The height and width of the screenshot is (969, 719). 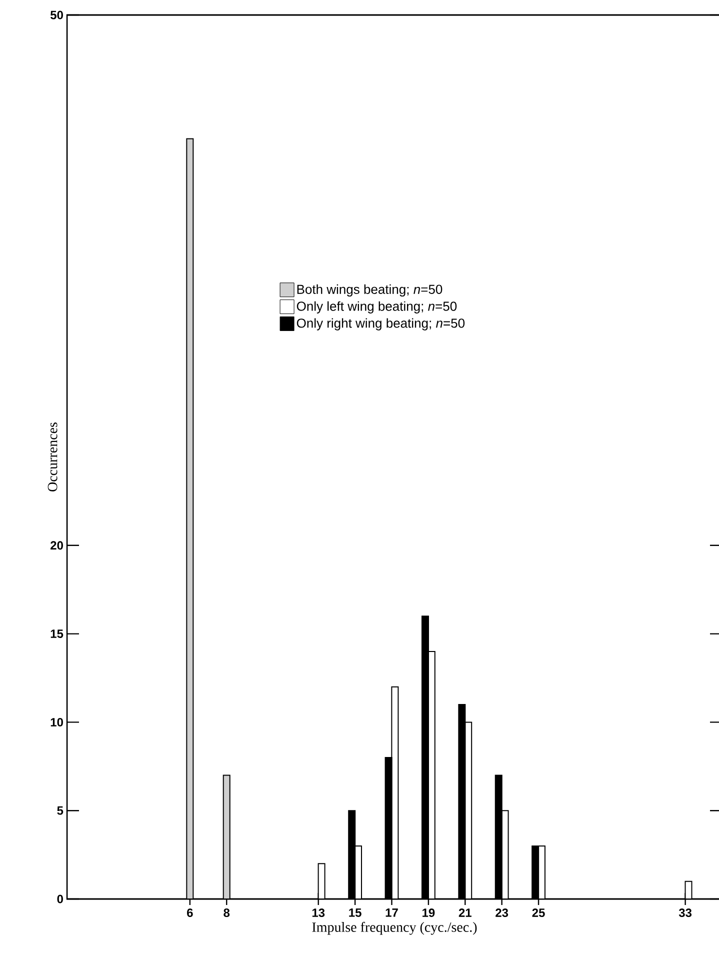 What do you see at coordinates (190, 913) in the screenshot?
I see `x-tick-label: 6` at bounding box center [190, 913].